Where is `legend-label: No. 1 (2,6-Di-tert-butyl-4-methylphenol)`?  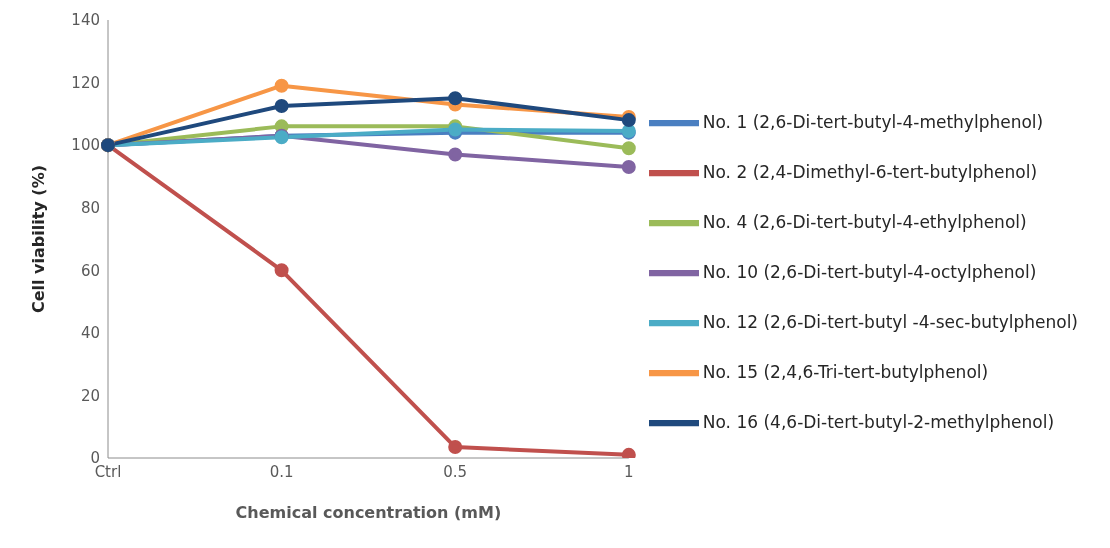 legend-label: No. 1 (2,6-Di-tert-butyl-4-methylphenol) is located at coordinates (873, 122).